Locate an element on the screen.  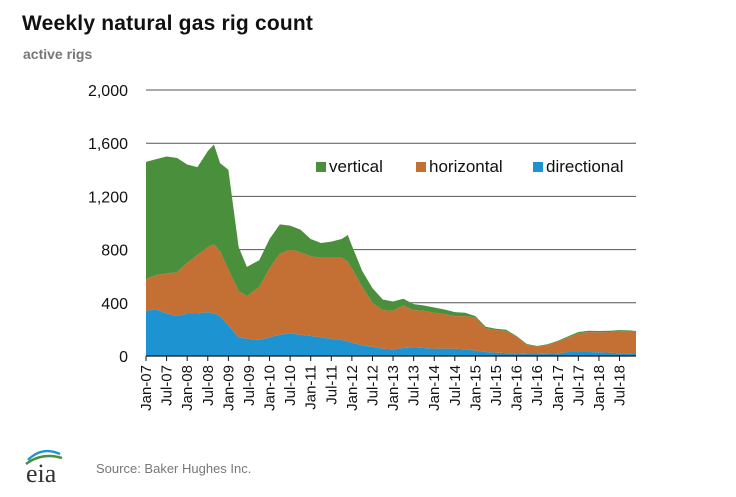
legend-label-directional: directional is located at coordinates (585, 166).